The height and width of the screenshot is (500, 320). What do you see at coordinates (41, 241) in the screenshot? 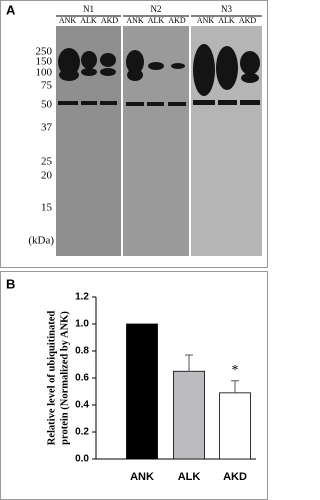
I see `unit-label: (kDa)` at bounding box center [41, 241].